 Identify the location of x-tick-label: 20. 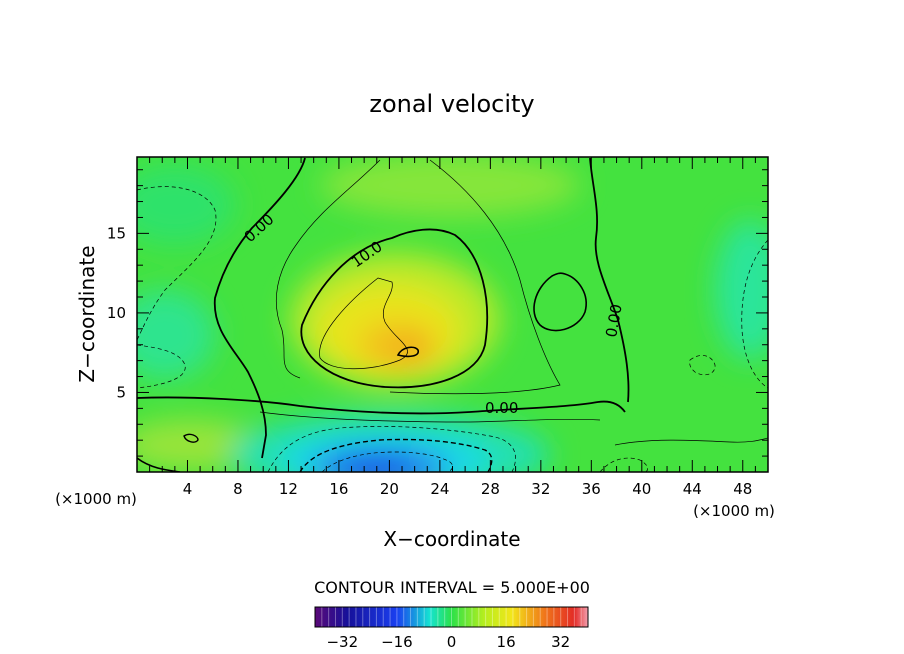
(389, 489).